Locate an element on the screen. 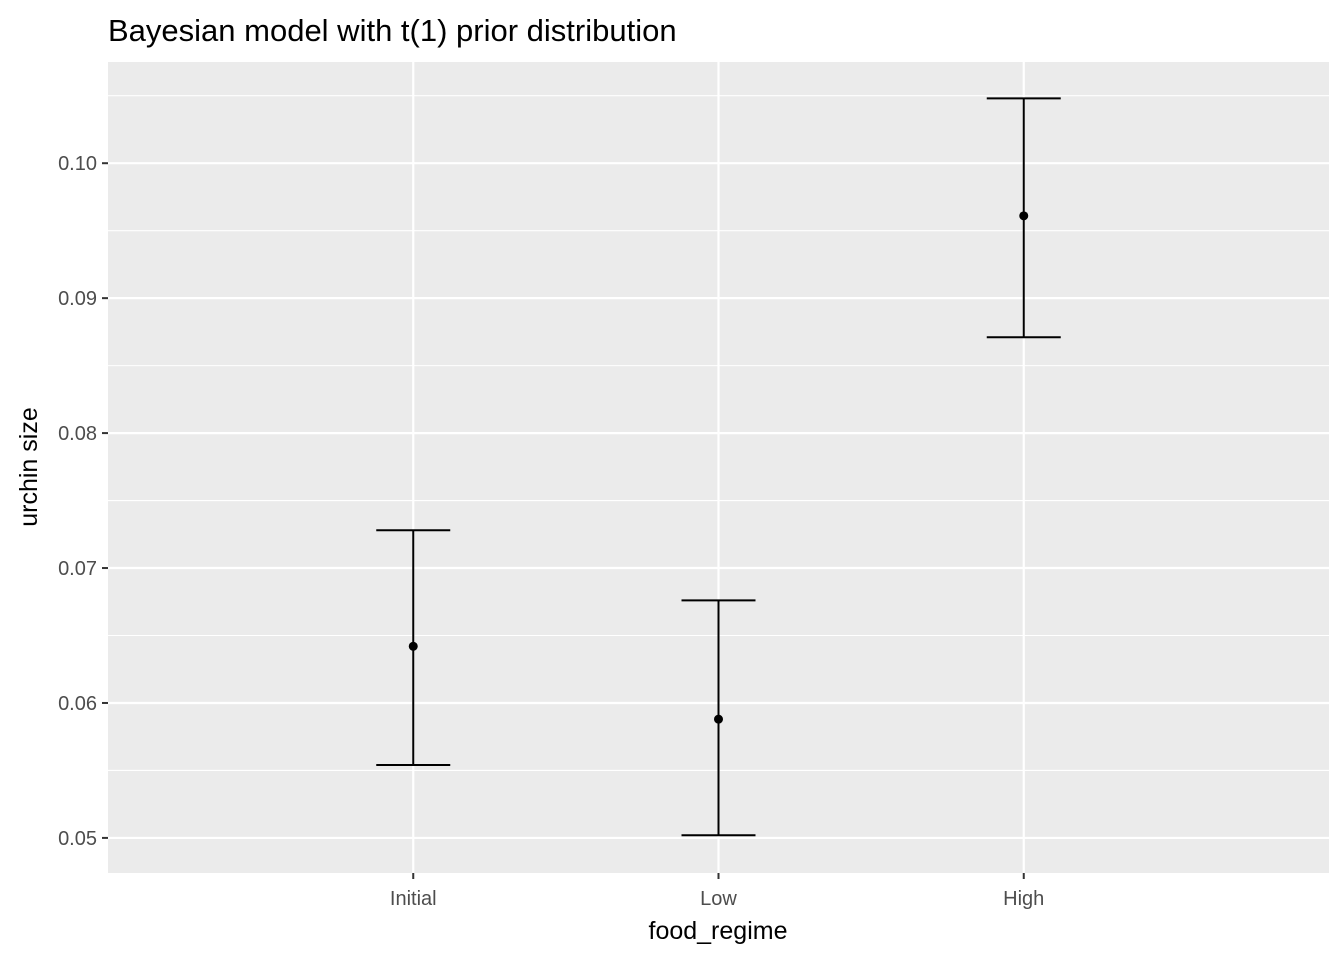 The image size is (1344, 960). y-tick-label: 0.08 is located at coordinates (77, 434).